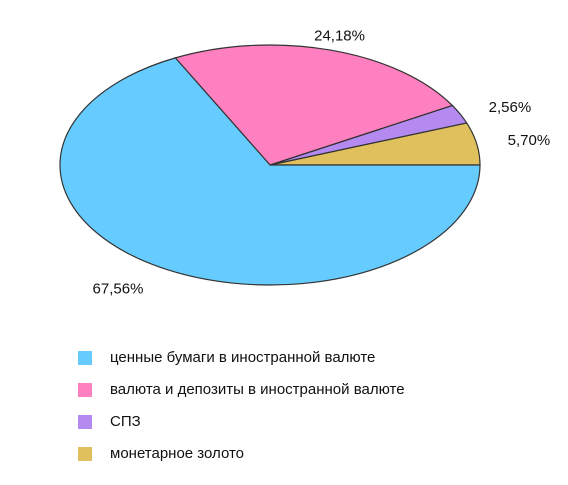  I want to click on pie-slice, so click(314, 105).